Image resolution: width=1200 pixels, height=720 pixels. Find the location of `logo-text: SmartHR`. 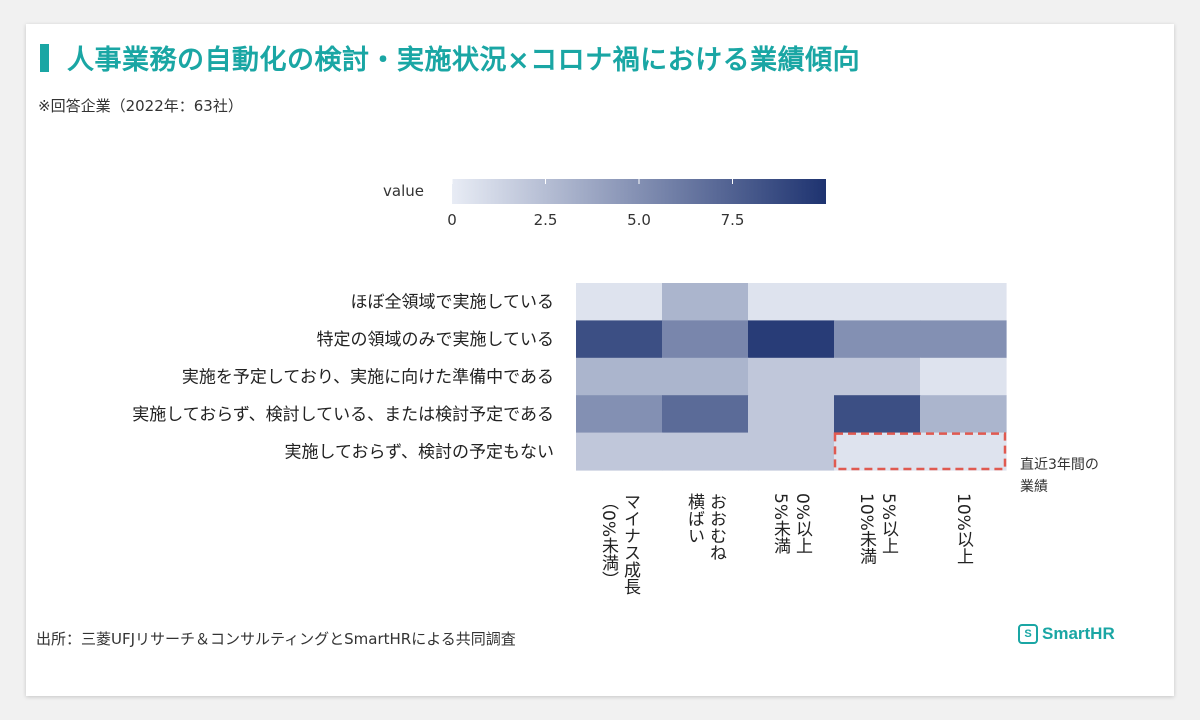

logo-text: SmartHR is located at coordinates (1078, 633).